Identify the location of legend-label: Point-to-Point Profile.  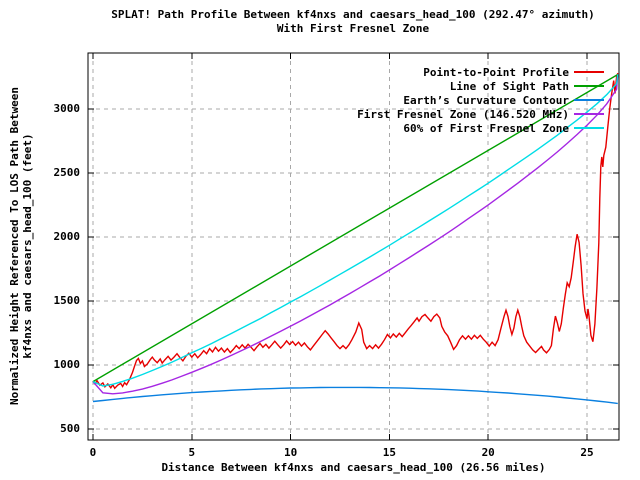
(496, 72).